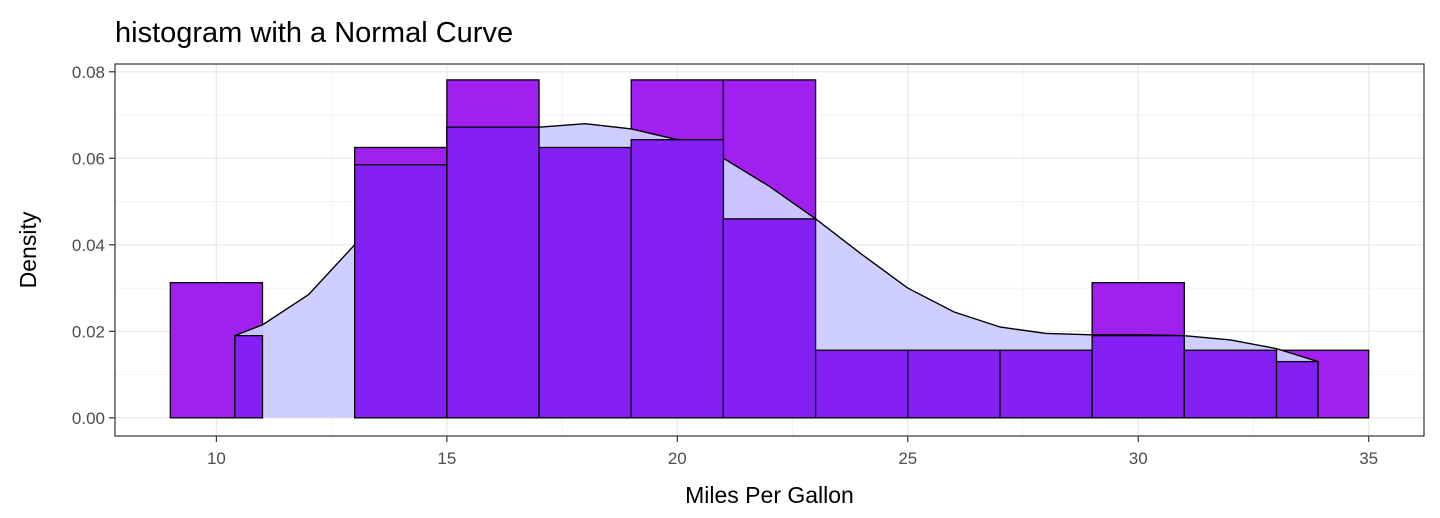  What do you see at coordinates (28, 249) in the screenshot?
I see `y-axis-title: Density` at bounding box center [28, 249].